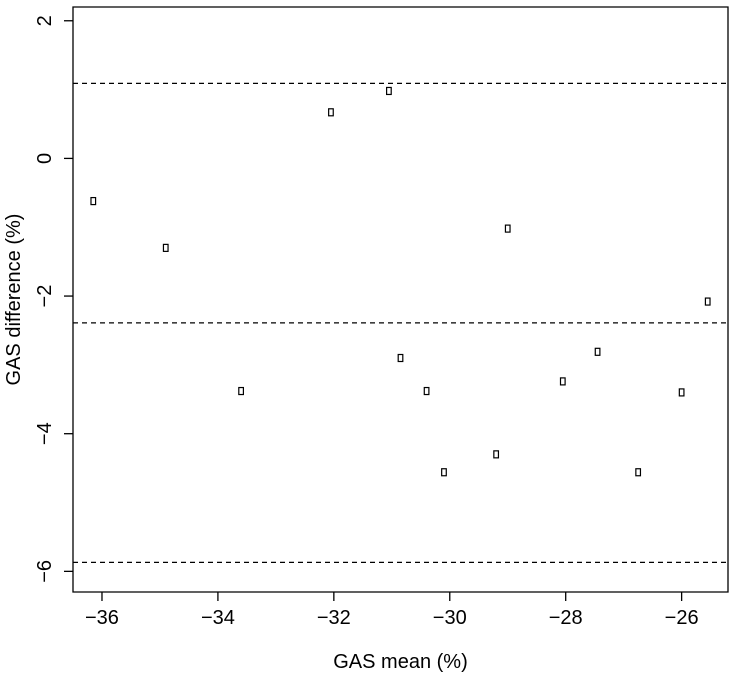 Image resolution: width=734 pixels, height=678 pixels. I want to click on x-tick-label-0: −36, so click(102, 618).